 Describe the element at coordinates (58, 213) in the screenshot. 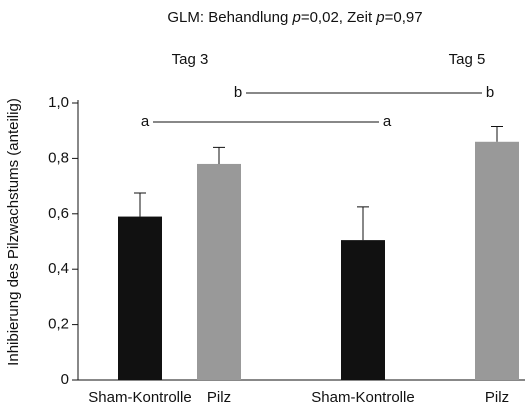

I see `y-tick-label: 0,6` at that location.